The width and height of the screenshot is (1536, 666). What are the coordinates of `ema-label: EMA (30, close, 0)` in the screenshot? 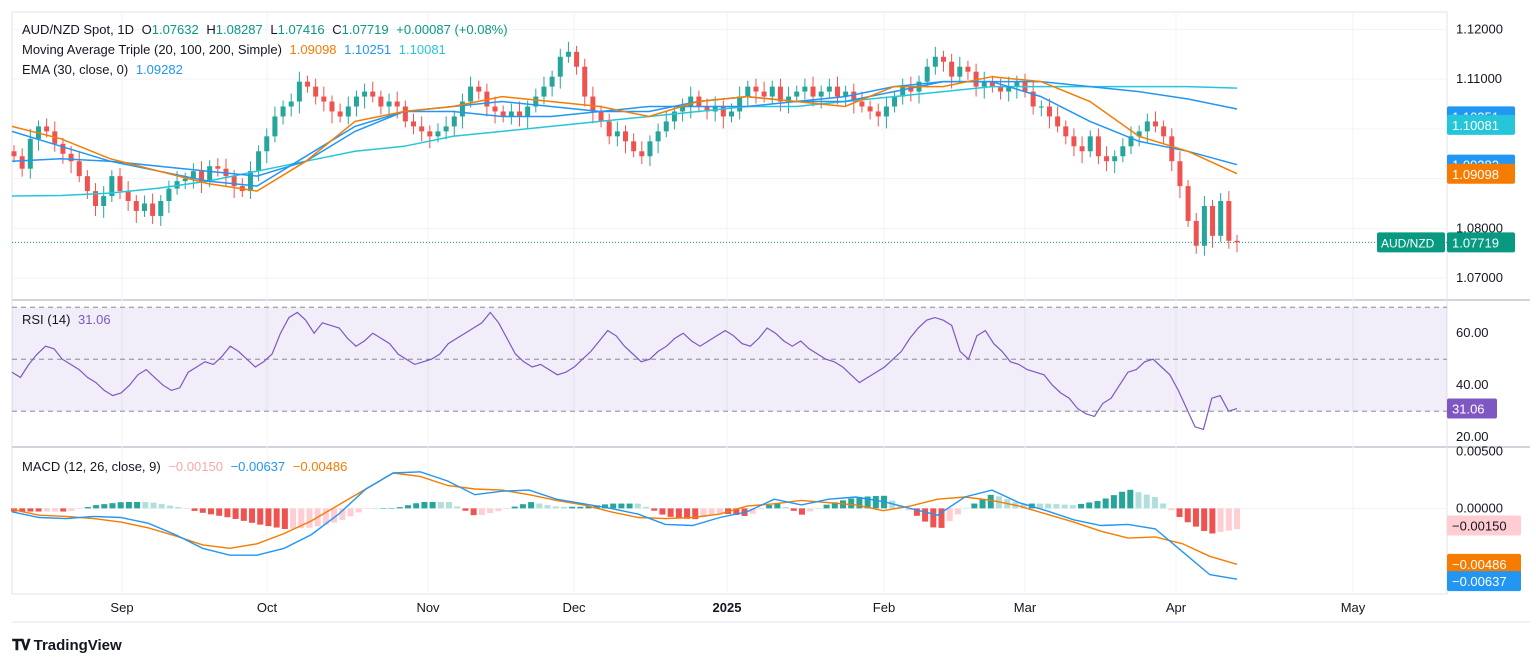 It's located at (75, 69).